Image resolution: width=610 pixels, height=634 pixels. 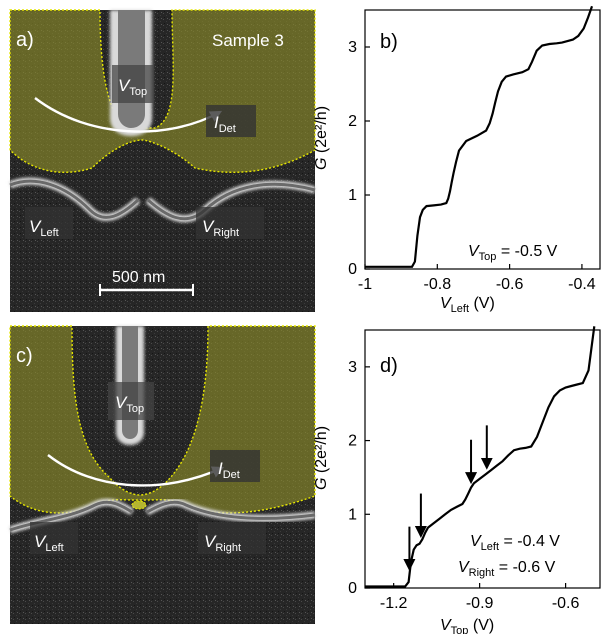 What do you see at coordinates (467, 625) in the screenshot?
I see `plot-d-xlabel: VTop (V)` at bounding box center [467, 625].